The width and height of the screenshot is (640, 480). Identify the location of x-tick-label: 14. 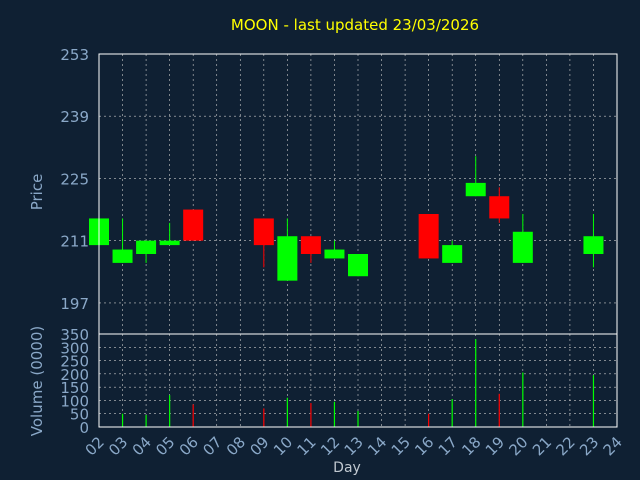
(377, 446).